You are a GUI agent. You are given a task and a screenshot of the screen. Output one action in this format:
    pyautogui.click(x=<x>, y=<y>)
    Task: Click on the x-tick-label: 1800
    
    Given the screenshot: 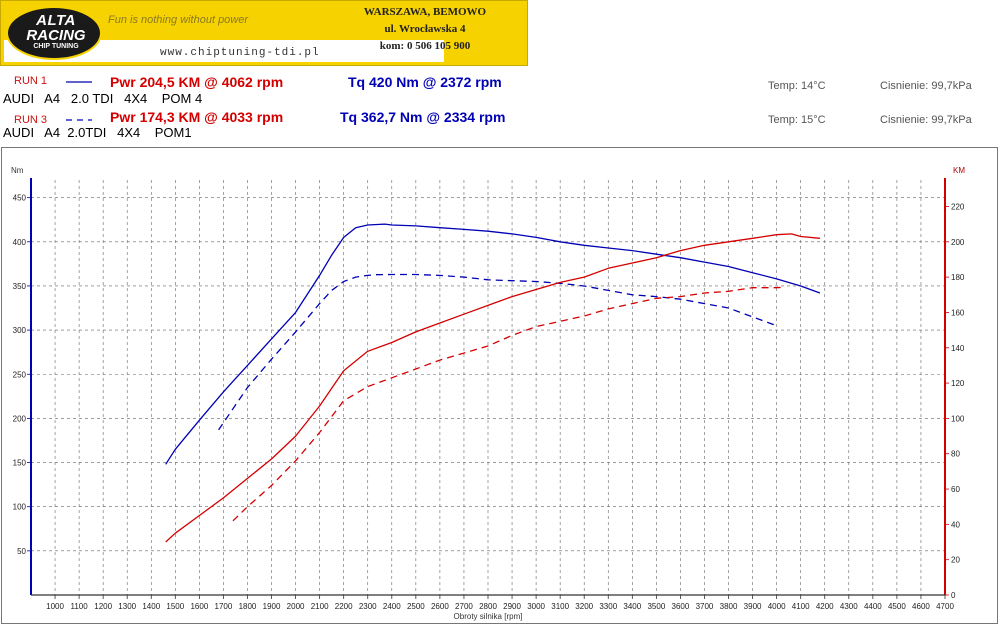 What is the action you would take?
    pyautogui.click(x=248, y=606)
    